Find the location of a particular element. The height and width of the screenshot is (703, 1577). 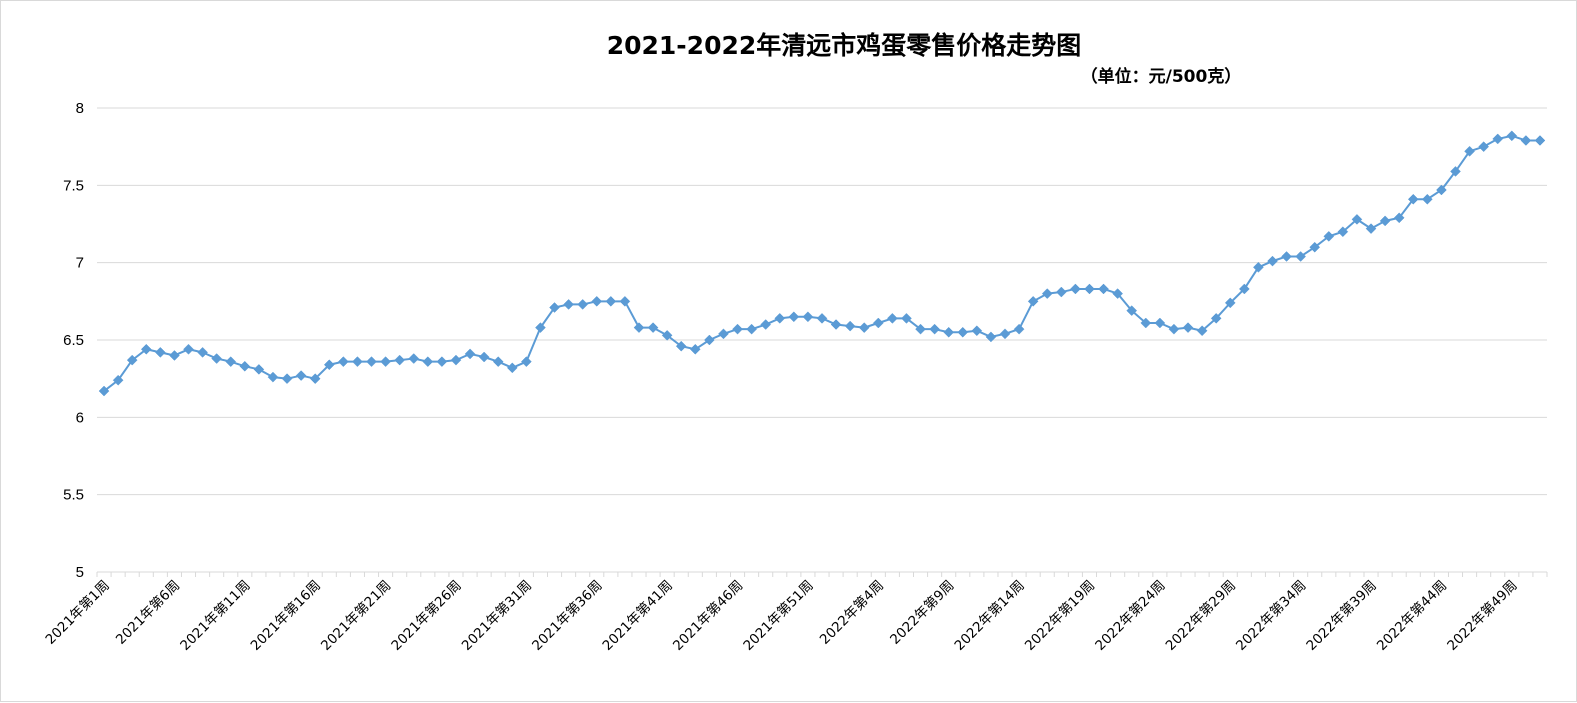

x-tick-label: 2022年第49周 is located at coordinates (1482, 615).